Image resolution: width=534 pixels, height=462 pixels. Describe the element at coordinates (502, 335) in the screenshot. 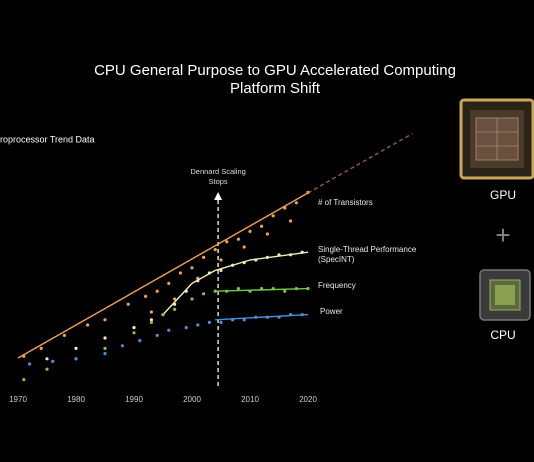

I see `cpu-label: CPU` at that location.